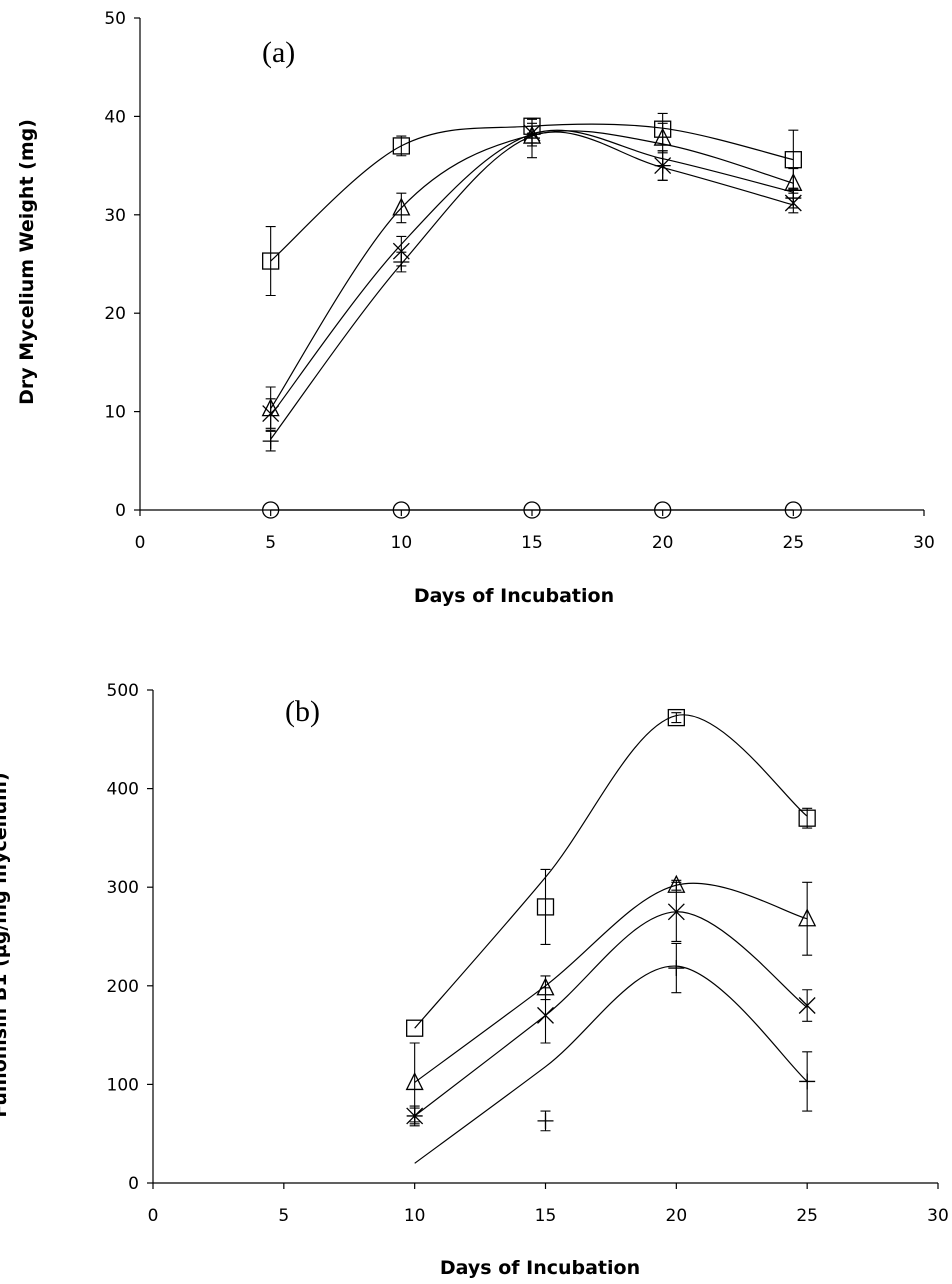 This screenshot has height=1284, width=952. Describe the element at coordinates (115, 314) in the screenshot. I see `y-tick-label: 20` at that location.